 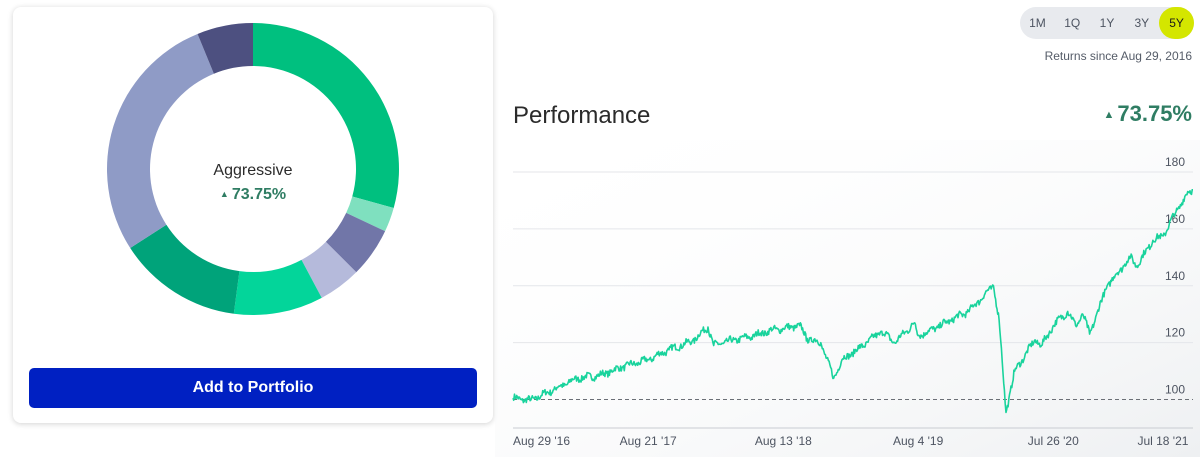 What do you see at coordinates (541, 441) in the screenshot?
I see `x-tick-label-1: Aug 29 '16` at bounding box center [541, 441].